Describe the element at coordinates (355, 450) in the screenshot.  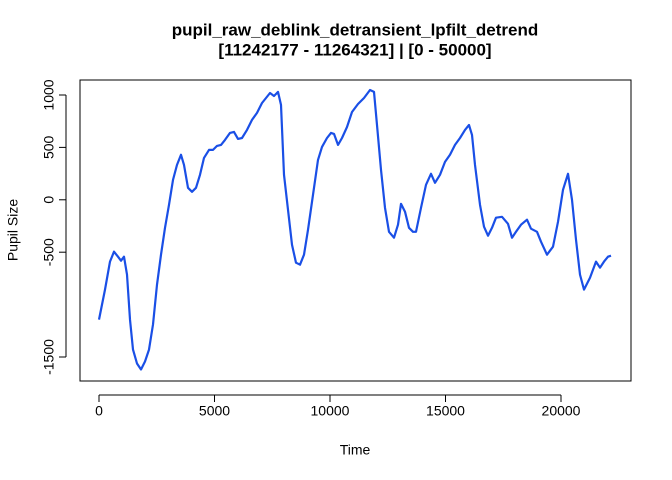
I see `x-axis-label: Time` at that location.